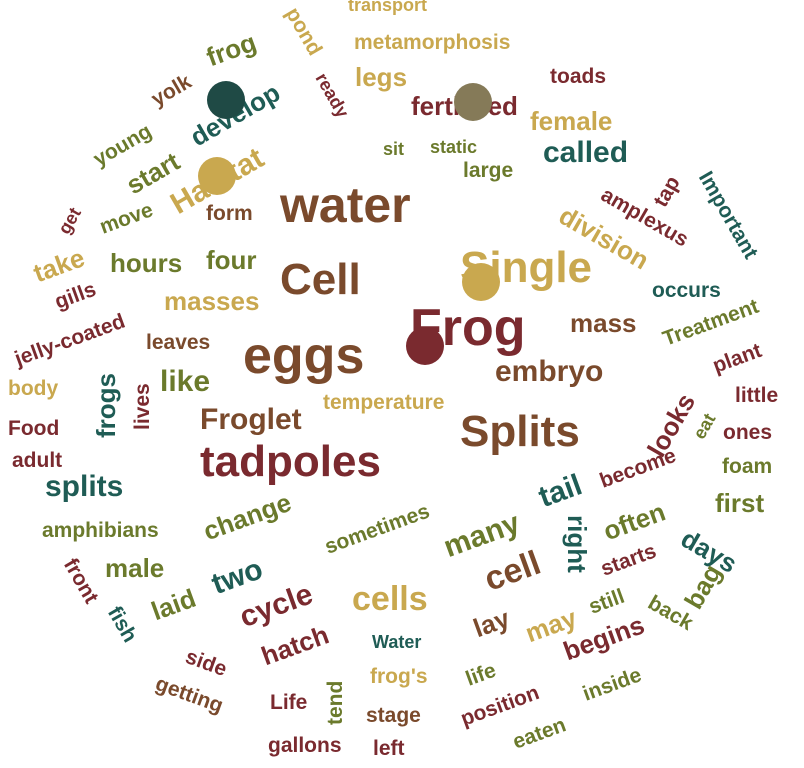 This screenshot has width=804, height=768. What do you see at coordinates (577, 544) in the screenshot?
I see `word-right: right` at bounding box center [577, 544].